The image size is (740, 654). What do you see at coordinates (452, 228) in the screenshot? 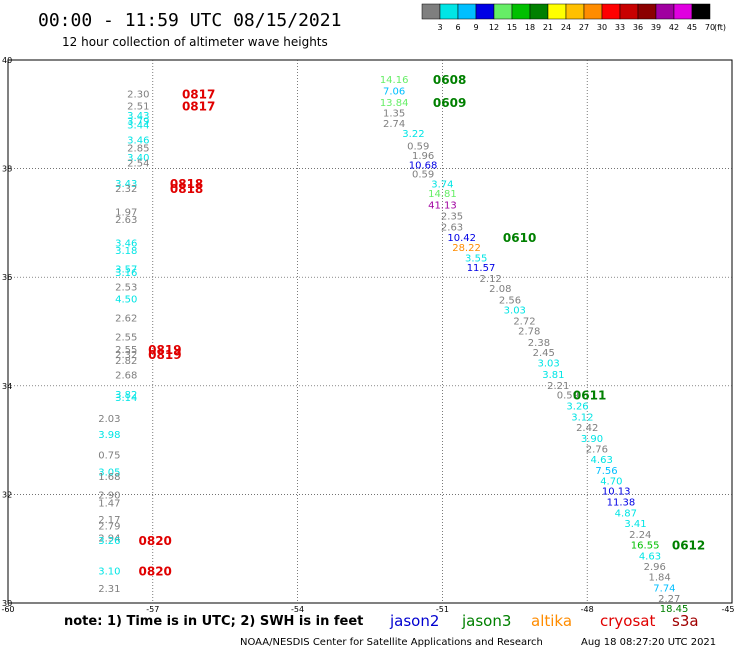
I see `swh-value-jason3: 2.63` at bounding box center [452, 228].